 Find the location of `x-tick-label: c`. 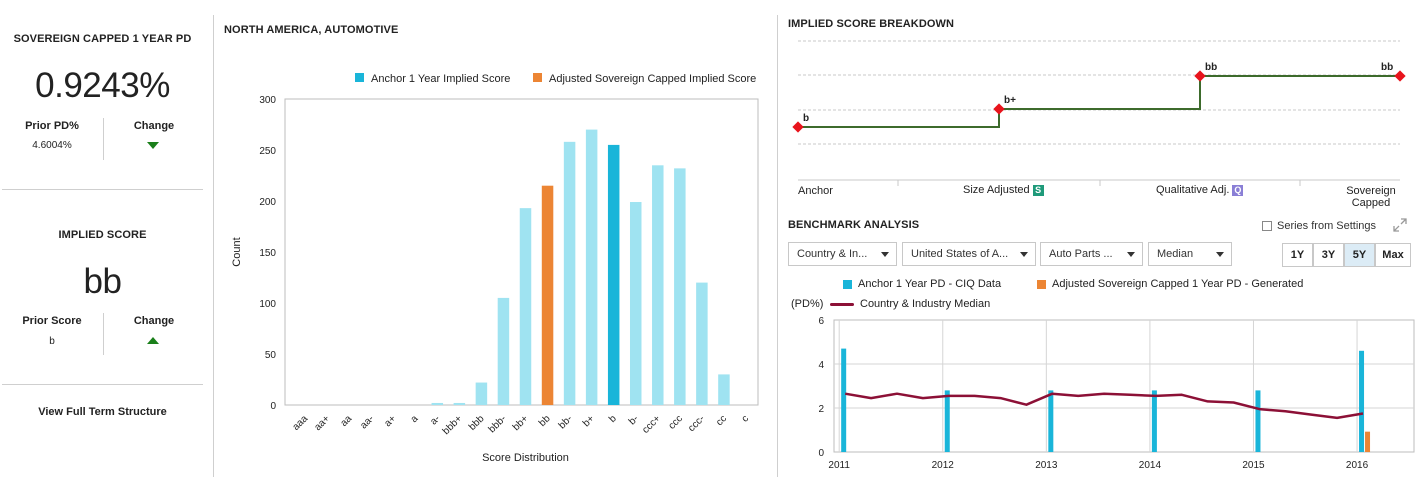

x-tick-label: c is located at coordinates (745, 418).